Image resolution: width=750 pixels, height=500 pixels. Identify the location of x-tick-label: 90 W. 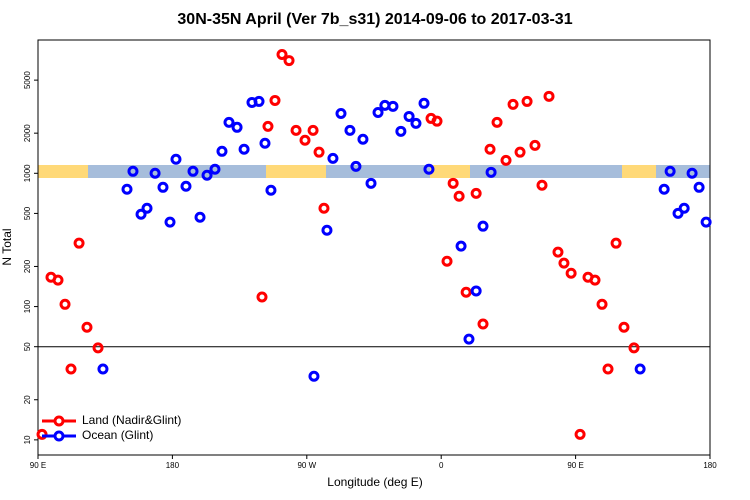
(306, 465).